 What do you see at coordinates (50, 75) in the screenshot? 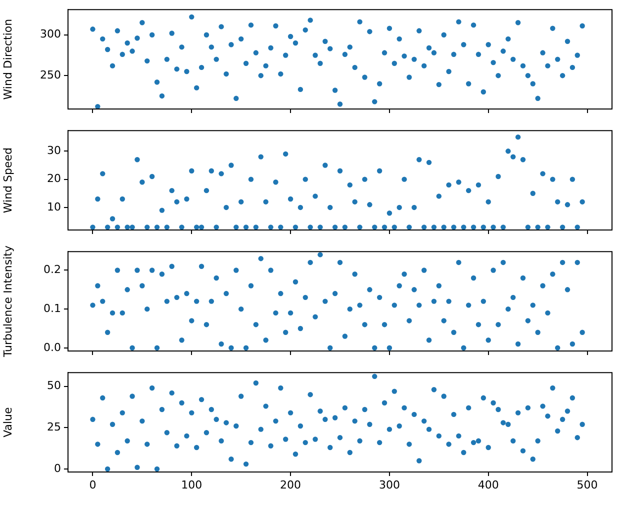
I see `y-tick-label: 250` at bounding box center [50, 75].